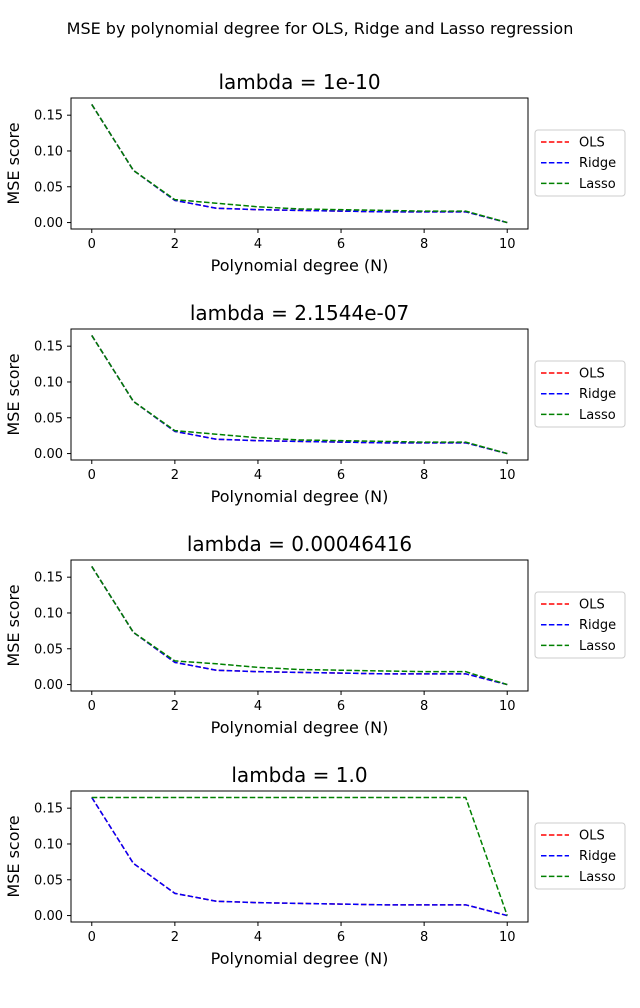  Describe the element at coordinates (299, 82) in the screenshot. I see `chart-title: lambda = 1e-10` at that location.